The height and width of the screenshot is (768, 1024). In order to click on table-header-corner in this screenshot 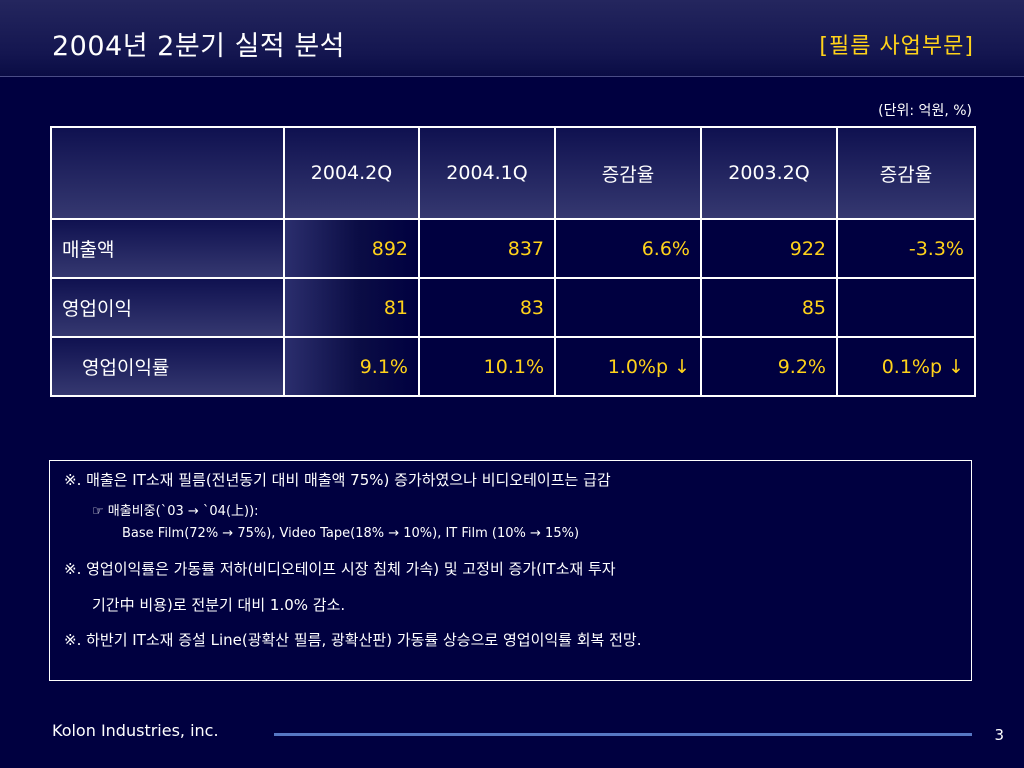, I will do `click(167, 173)`.